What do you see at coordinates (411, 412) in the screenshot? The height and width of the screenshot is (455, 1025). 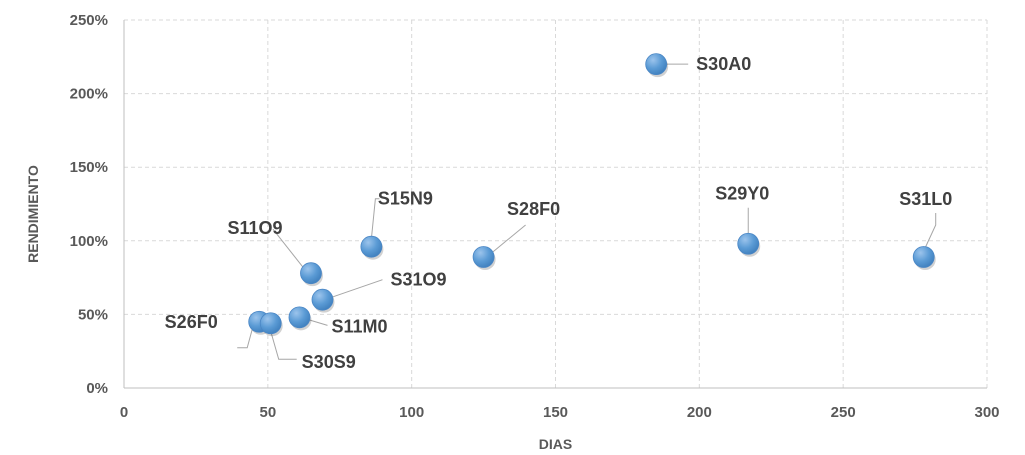 I see `x-tick-label: 100` at bounding box center [411, 412].